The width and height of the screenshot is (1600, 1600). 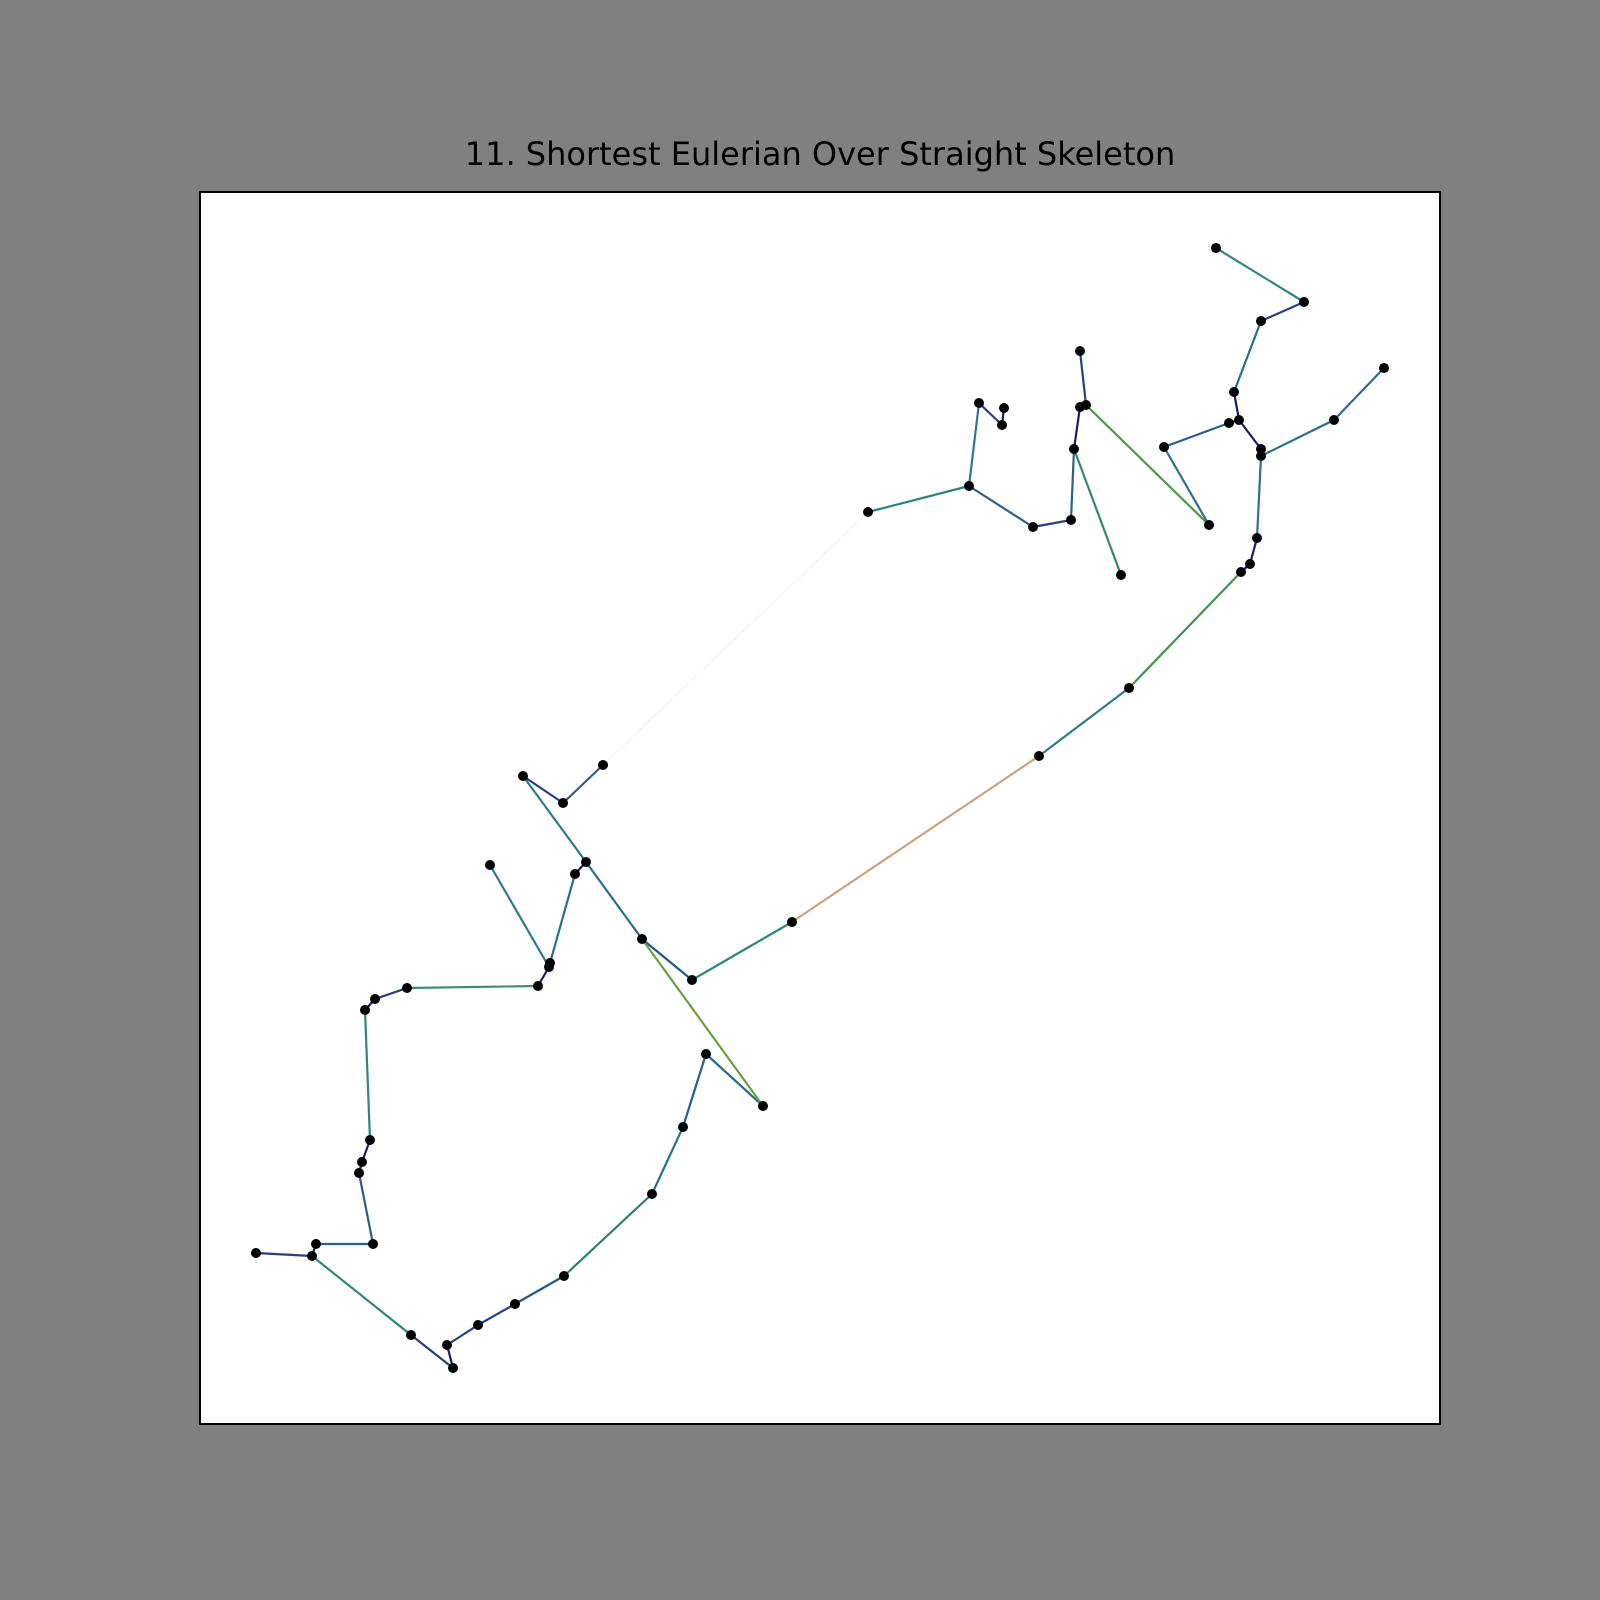 What do you see at coordinates (407, 988) in the screenshot?
I see `graph-node-n42` at bounding box center [407, 988].